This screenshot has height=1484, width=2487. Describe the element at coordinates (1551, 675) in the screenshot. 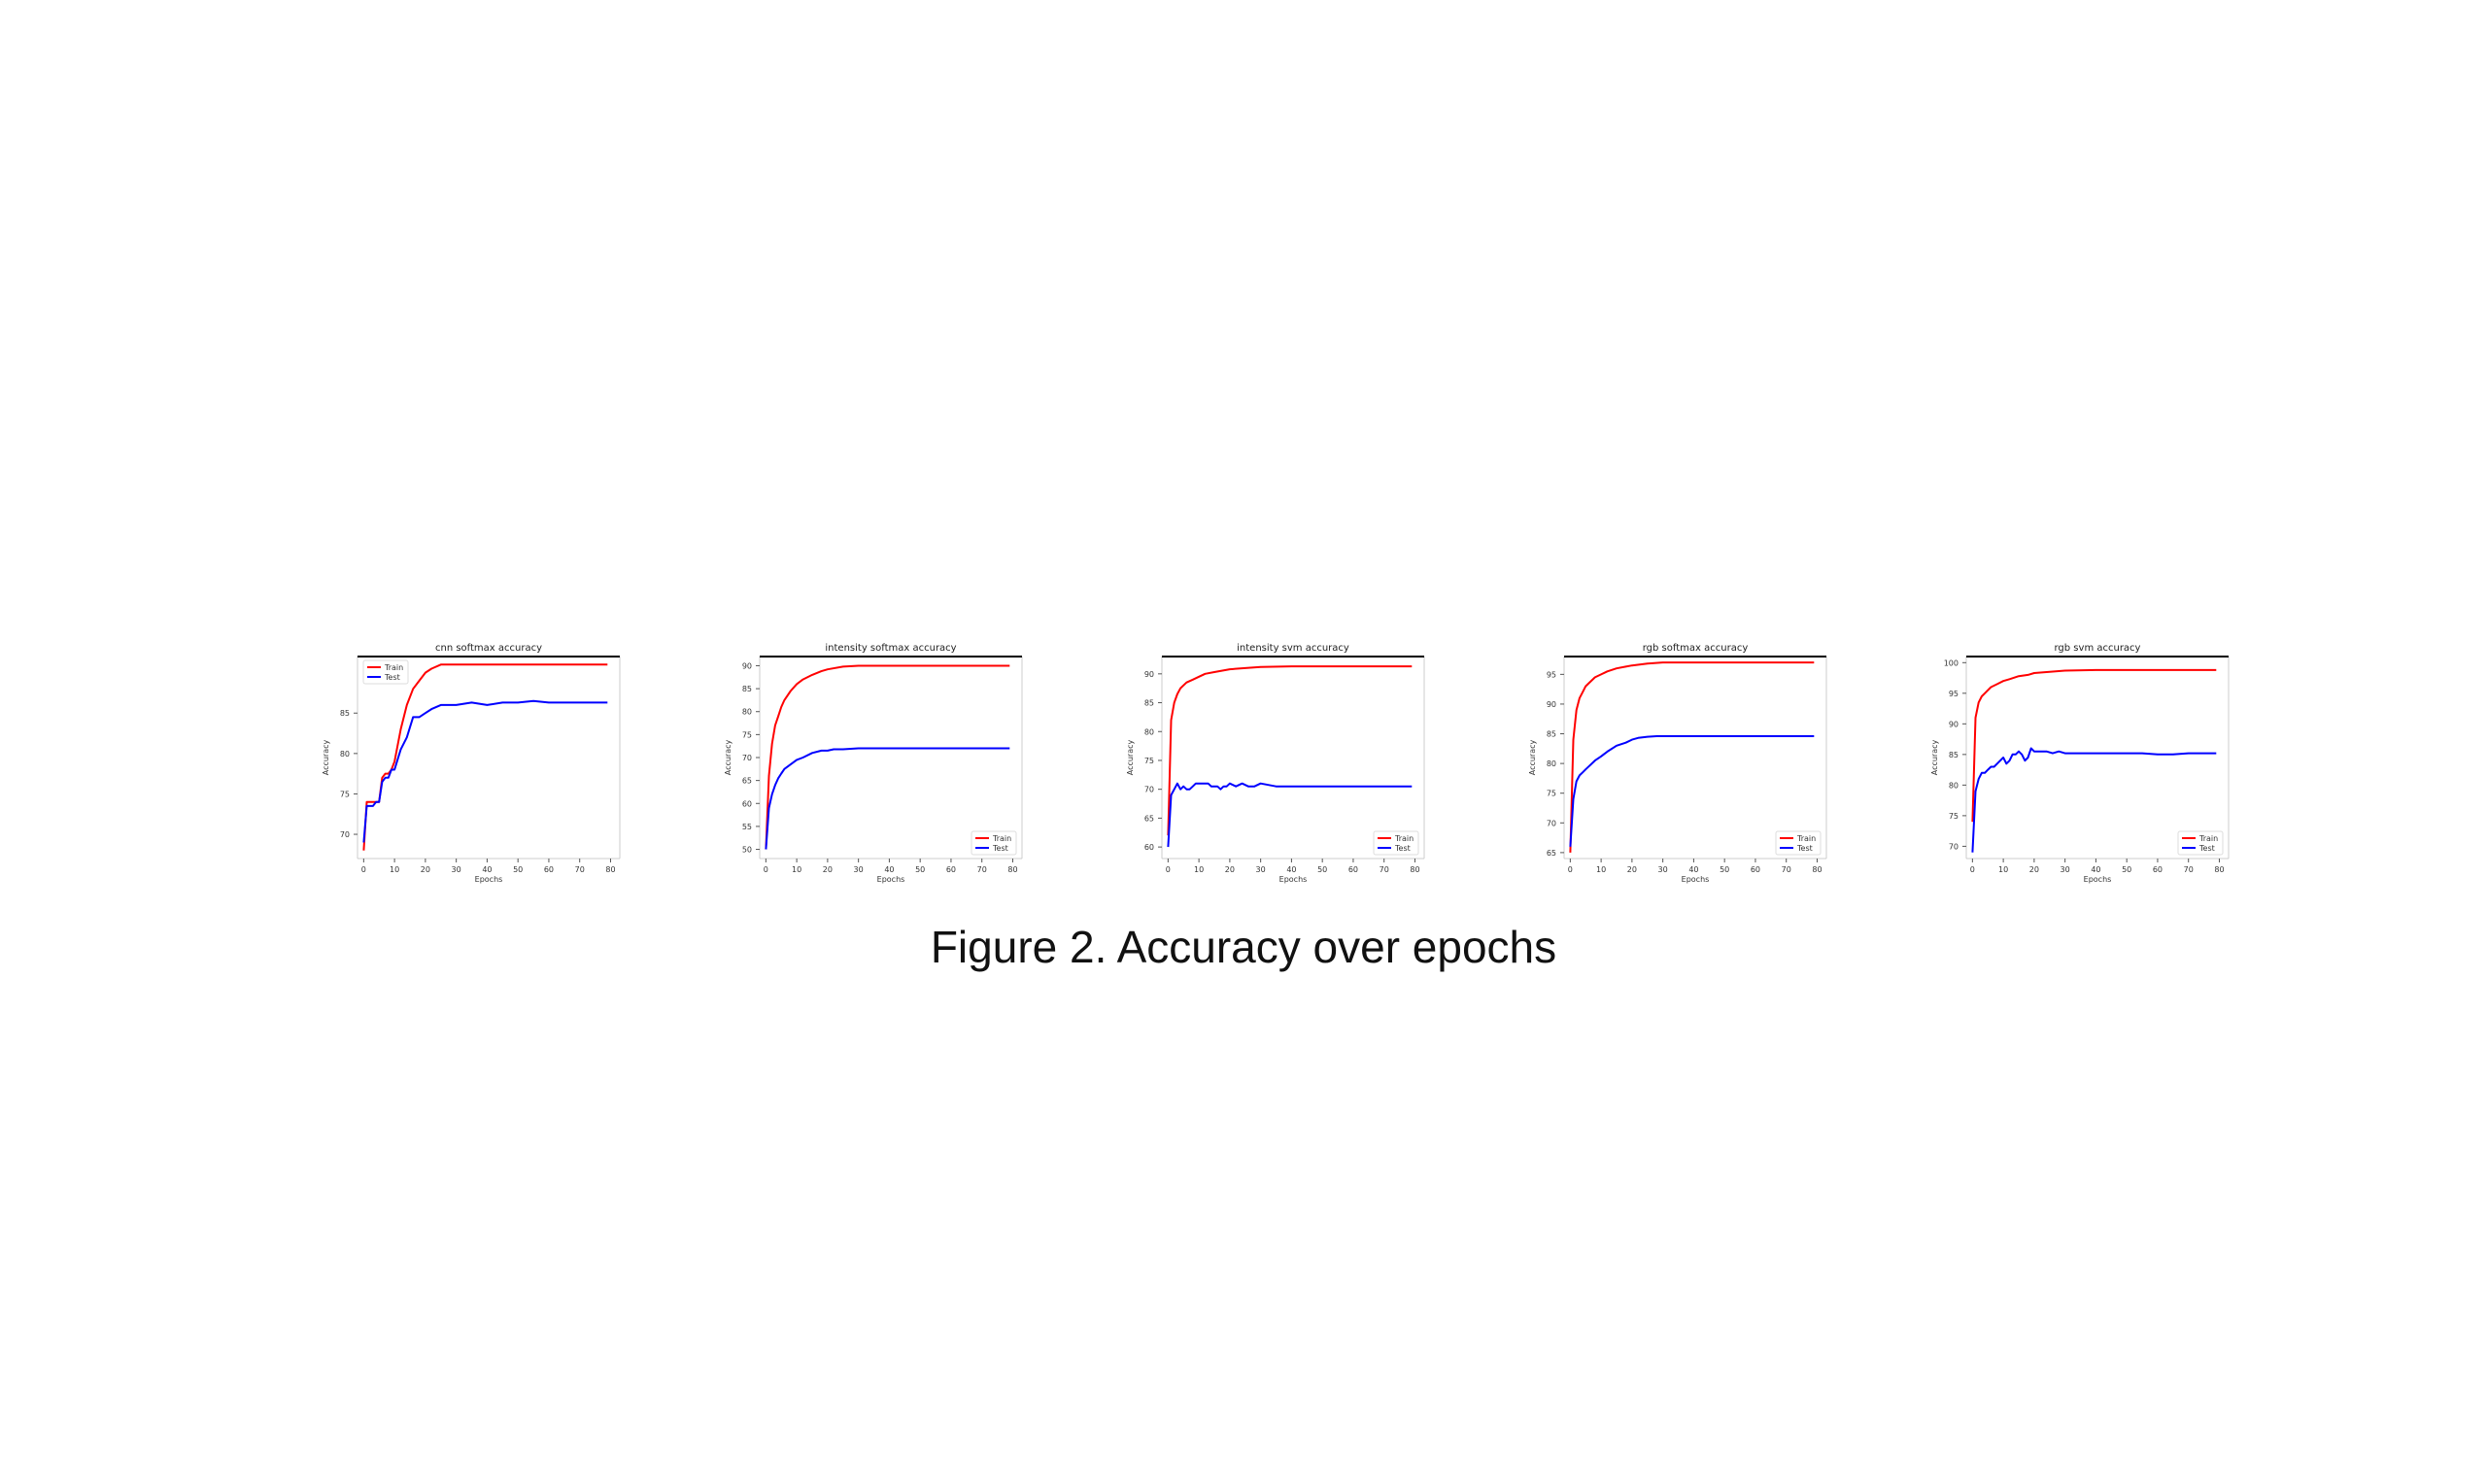

I see `y-tick-label: 95` at that location.